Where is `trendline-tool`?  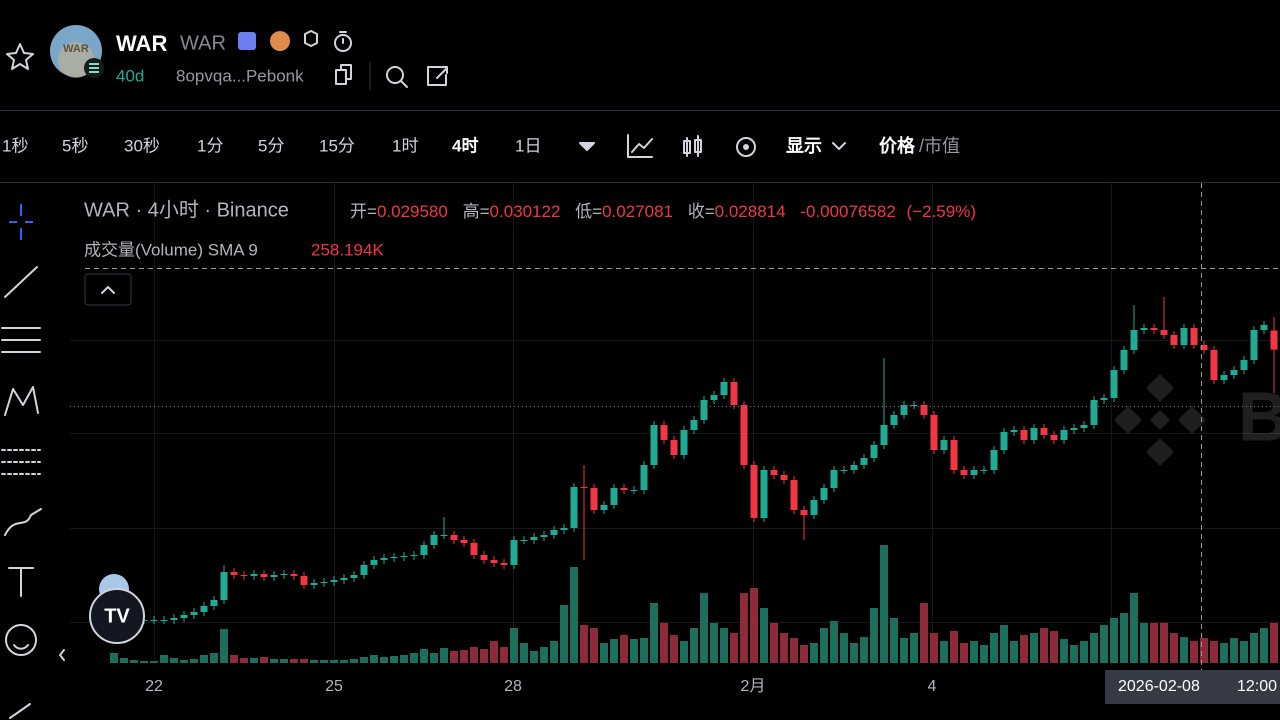
trendline-tool is located at coordinates (21, 282).